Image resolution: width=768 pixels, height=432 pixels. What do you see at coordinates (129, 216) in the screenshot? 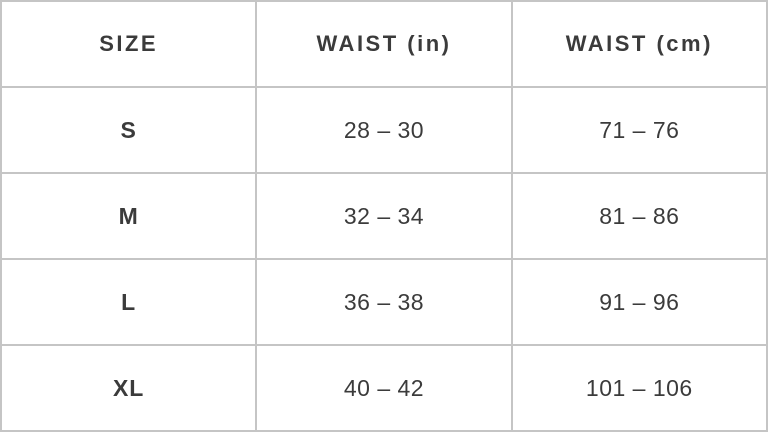
I see `size-cell-m: M` at bounding box center [129, 216].